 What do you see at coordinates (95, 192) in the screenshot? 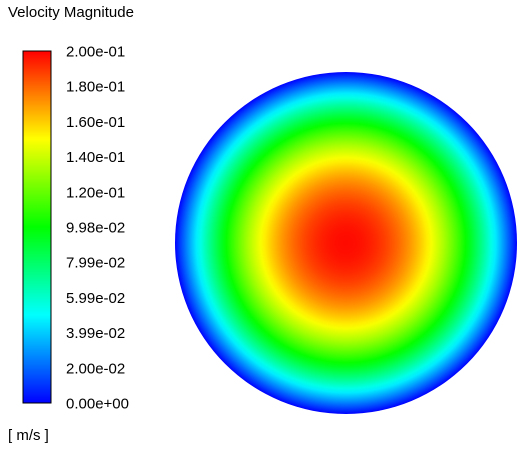
I see `colorbar-tick-label: 1.20e-01` at bounding box center [95, 192].